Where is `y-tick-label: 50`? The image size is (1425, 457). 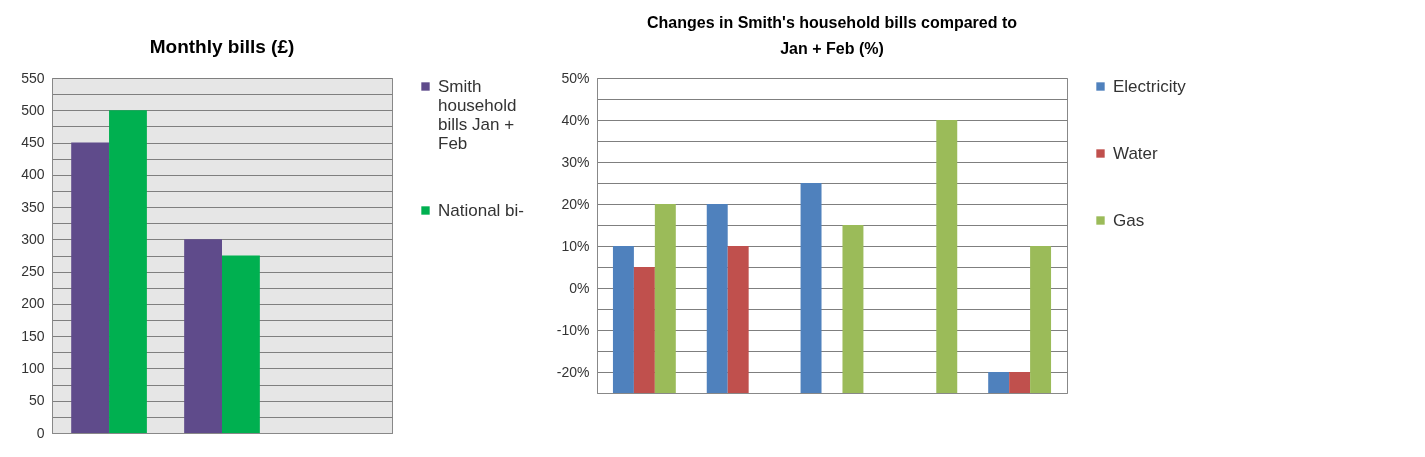
y-tick-label: 50 is located at coordinates (36, 400).